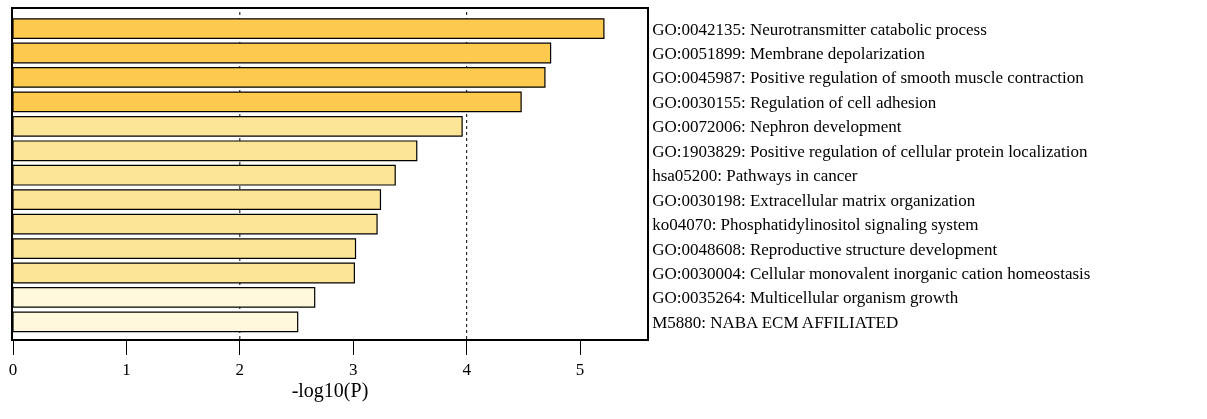 The width and height of the screenshot is (1207, 419). Describe the element at coordinates (871, 273) in the screenshot. I see `y-tick-label: GO:0030004: Cellular monovalent inorganic cation homeostasis` at that location.